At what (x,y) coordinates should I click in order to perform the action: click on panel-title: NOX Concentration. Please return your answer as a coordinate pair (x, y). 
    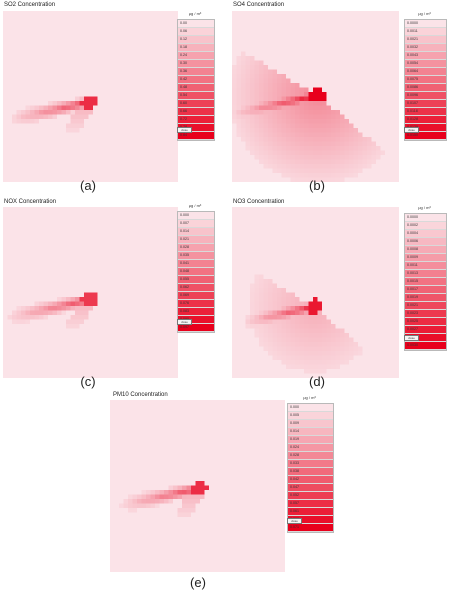
    Looking at the image, I should click on (30, 202).